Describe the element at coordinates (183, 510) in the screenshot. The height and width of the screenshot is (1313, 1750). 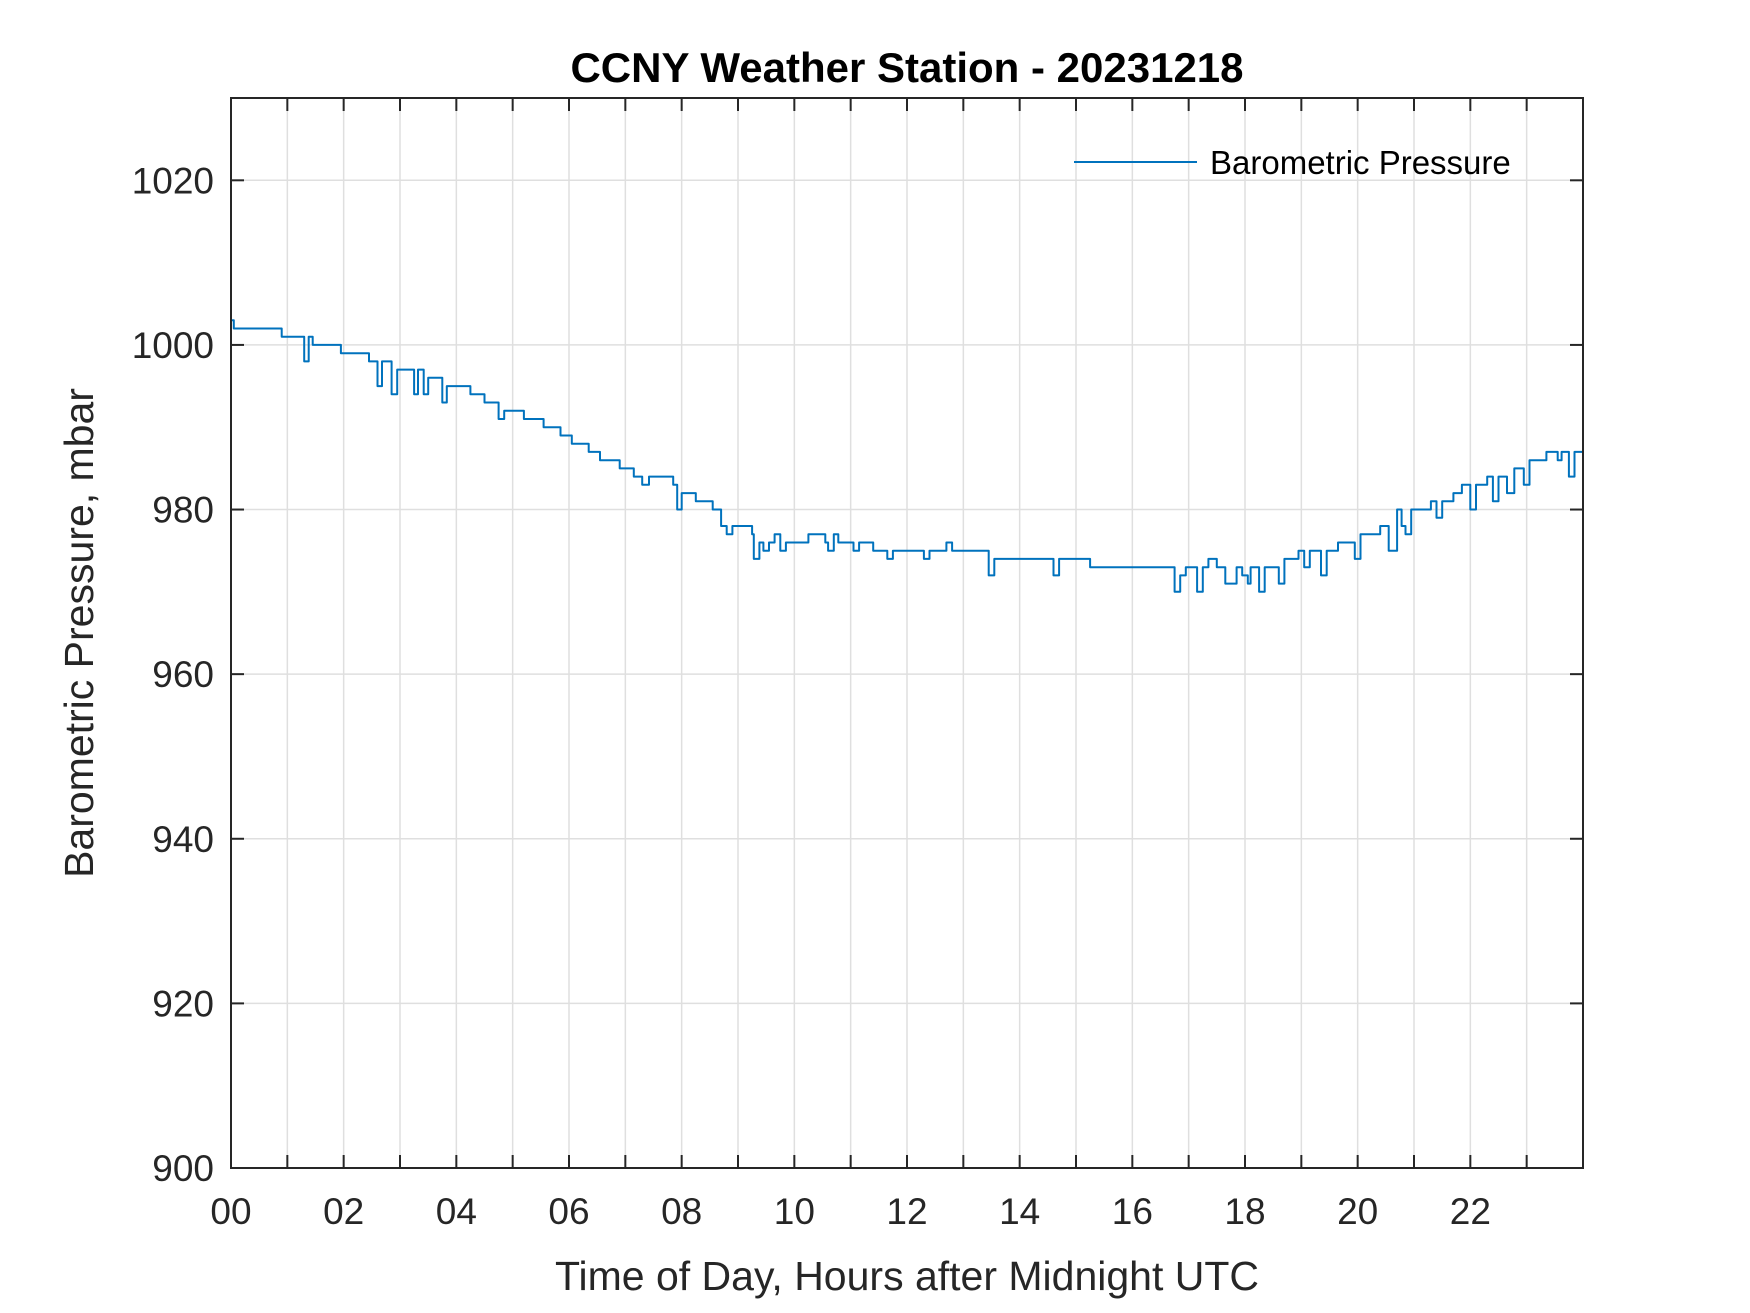
I see `y-tick-label: 980` at that location.